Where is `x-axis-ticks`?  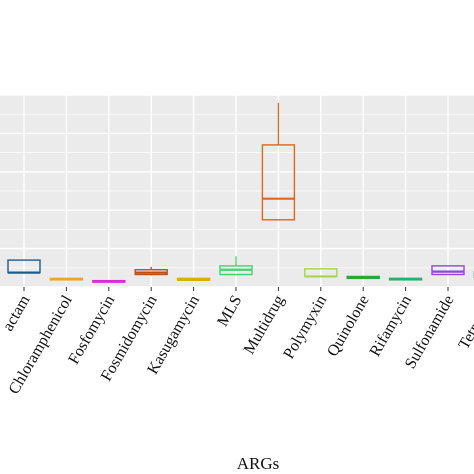 x-axis-ticks is located at coordinates (236, 289).